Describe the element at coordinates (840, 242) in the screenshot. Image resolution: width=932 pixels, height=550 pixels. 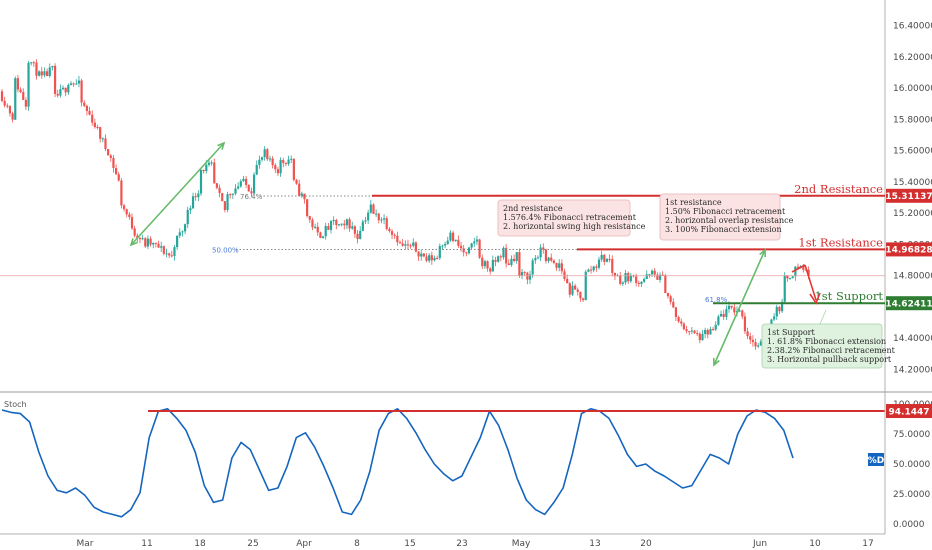
I see `first-resistance-label: 1st Resistance` at that location.